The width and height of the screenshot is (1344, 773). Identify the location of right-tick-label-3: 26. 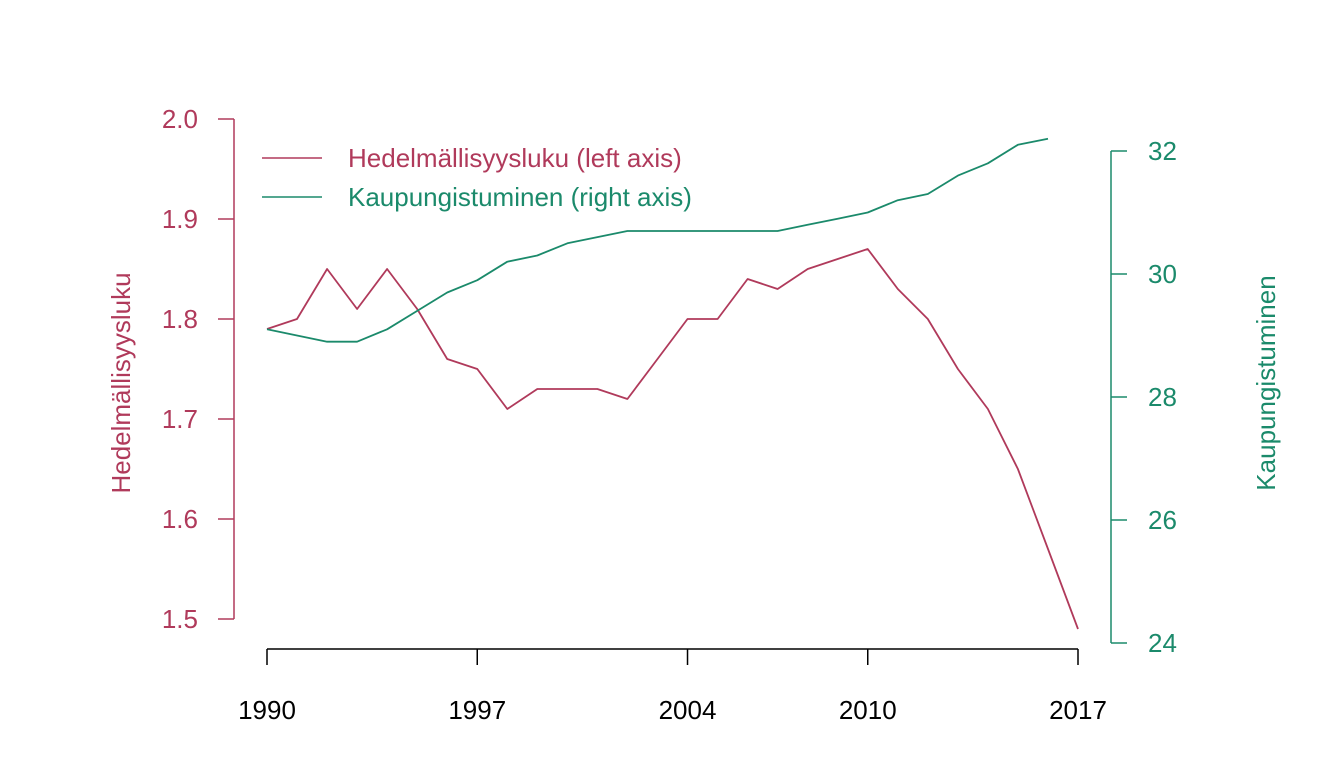
(1162, 520).